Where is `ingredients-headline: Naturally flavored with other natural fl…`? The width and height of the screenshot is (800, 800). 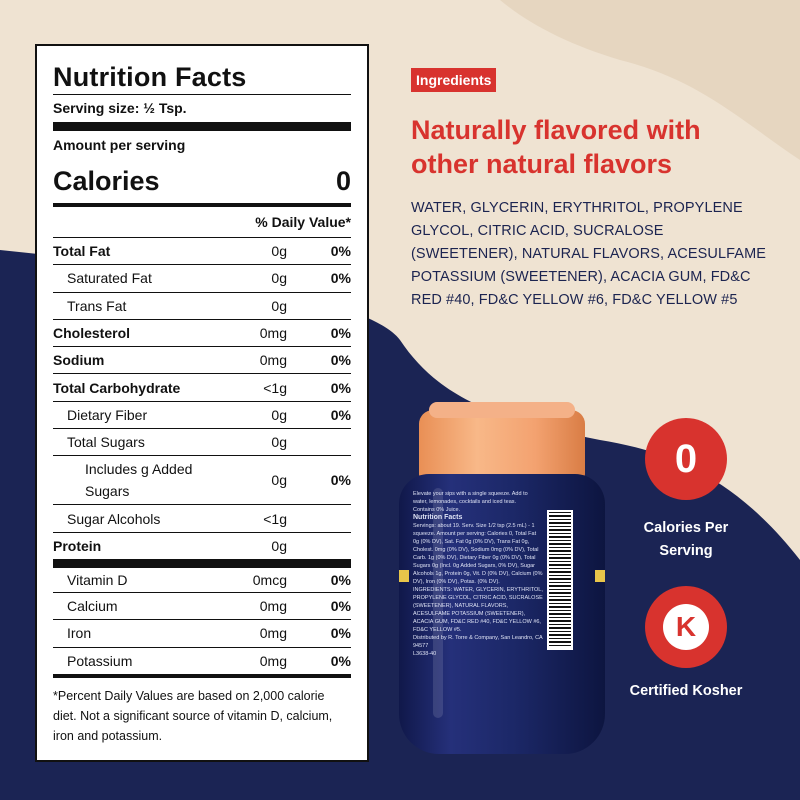 ingredients-headline: Naturally flavored with other natural fl… is located at coordinates (556, 147).